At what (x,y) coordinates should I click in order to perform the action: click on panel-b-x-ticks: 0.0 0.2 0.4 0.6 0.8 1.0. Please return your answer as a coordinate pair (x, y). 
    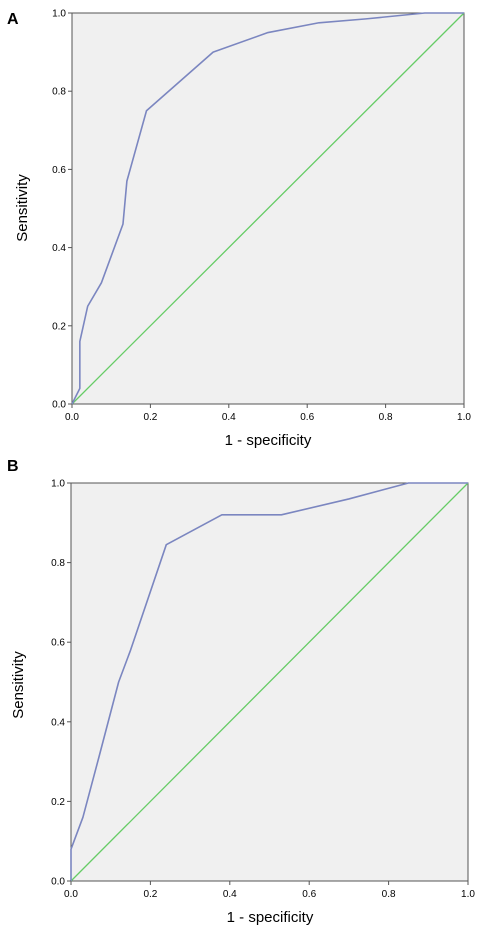
    Looking at the image, I should click on (269, 890).